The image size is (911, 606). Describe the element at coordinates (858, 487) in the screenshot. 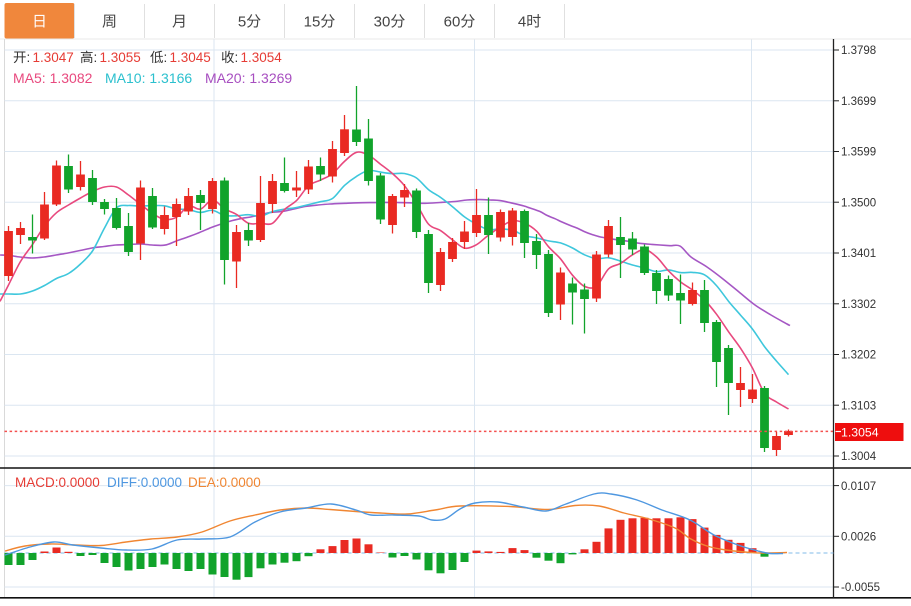

I see `svg-text: 0.0107` at that location.